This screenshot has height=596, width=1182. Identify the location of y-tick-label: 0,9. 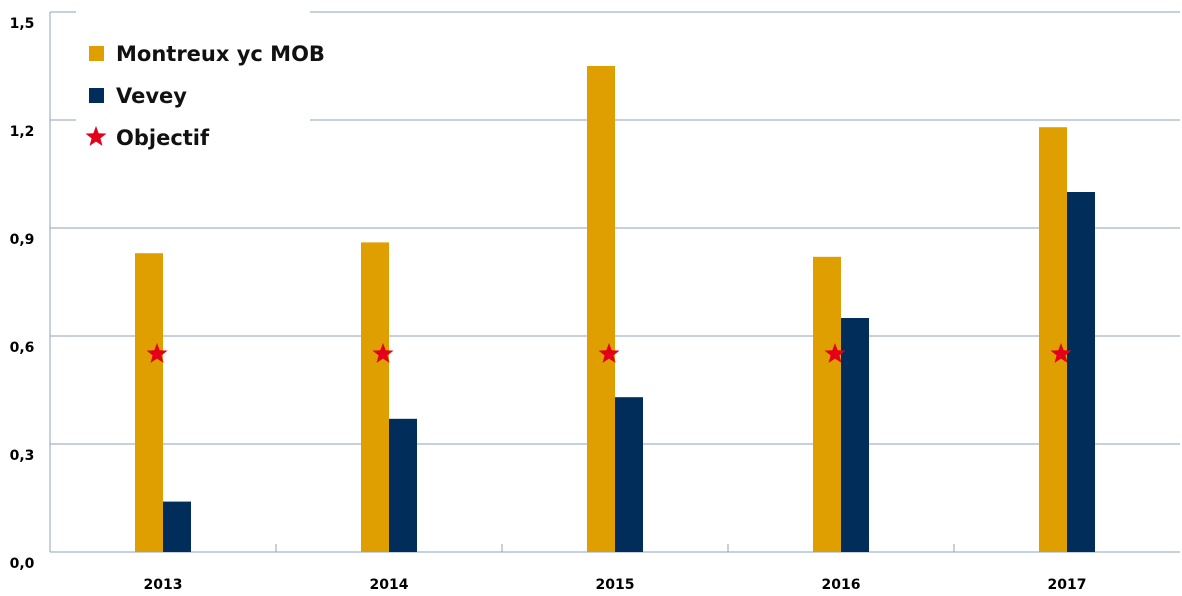
(22, 240).